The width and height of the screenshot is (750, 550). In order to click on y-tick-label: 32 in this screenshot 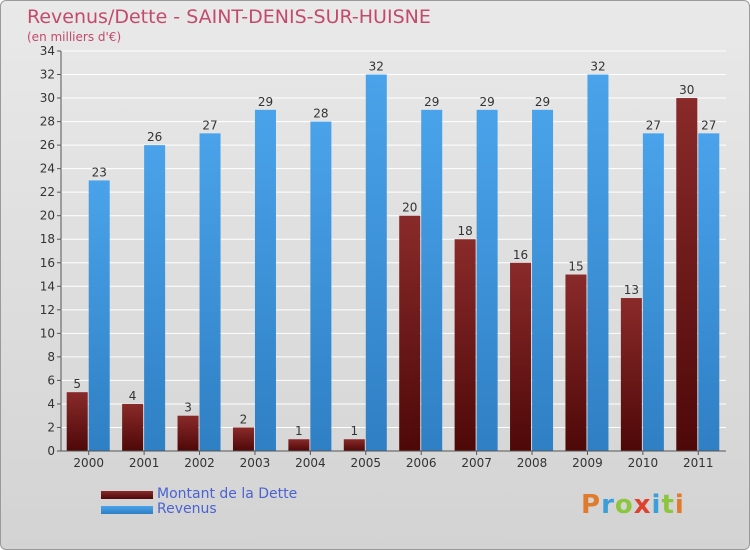, I will do `click(47, 75)`.